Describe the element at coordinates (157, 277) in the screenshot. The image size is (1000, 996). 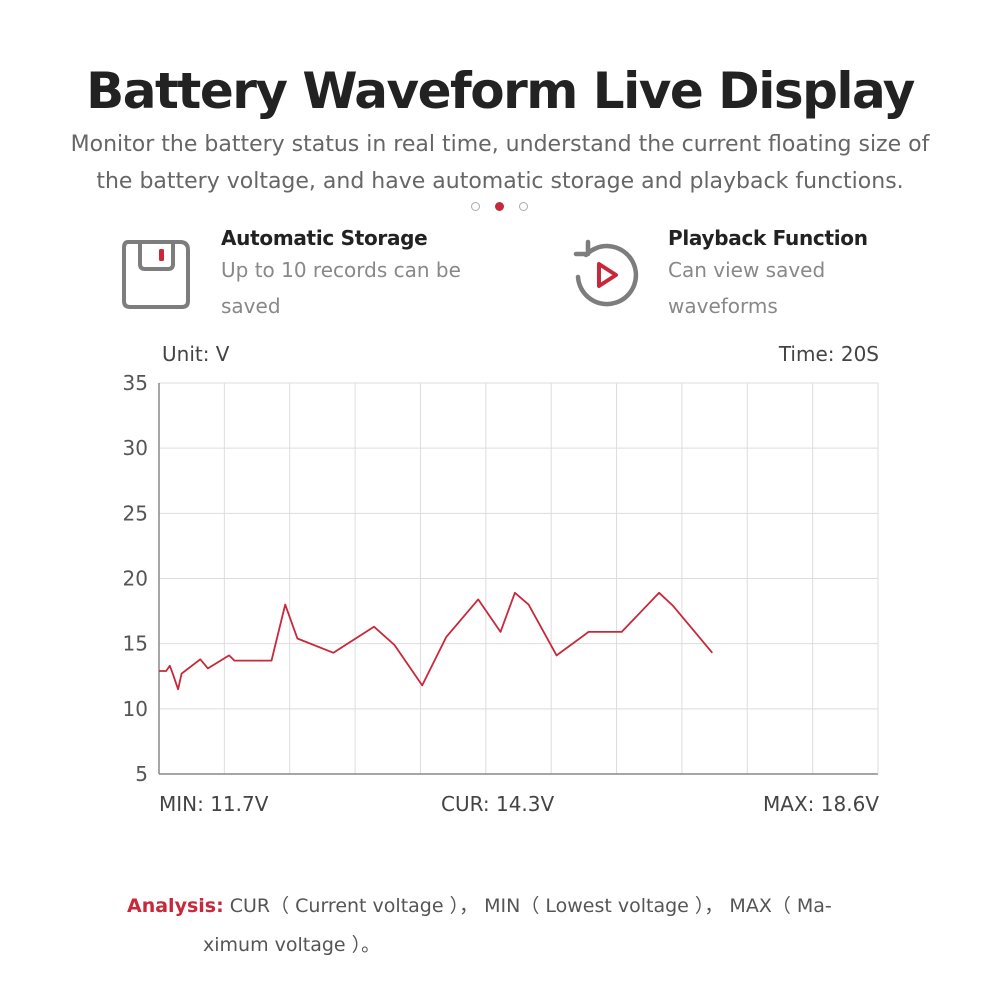
I see `floppy-disk-icon` at that location.